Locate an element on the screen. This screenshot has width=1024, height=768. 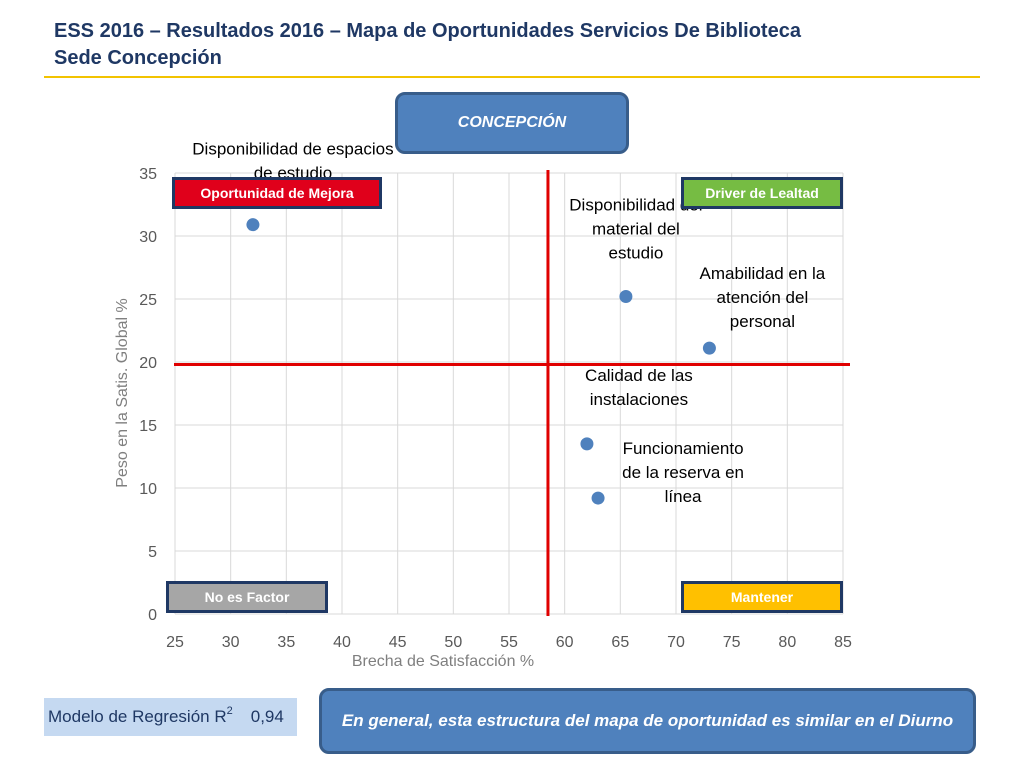
quadrant-label-no-es-factor: No es Factor is located at coordinates (247, 597).